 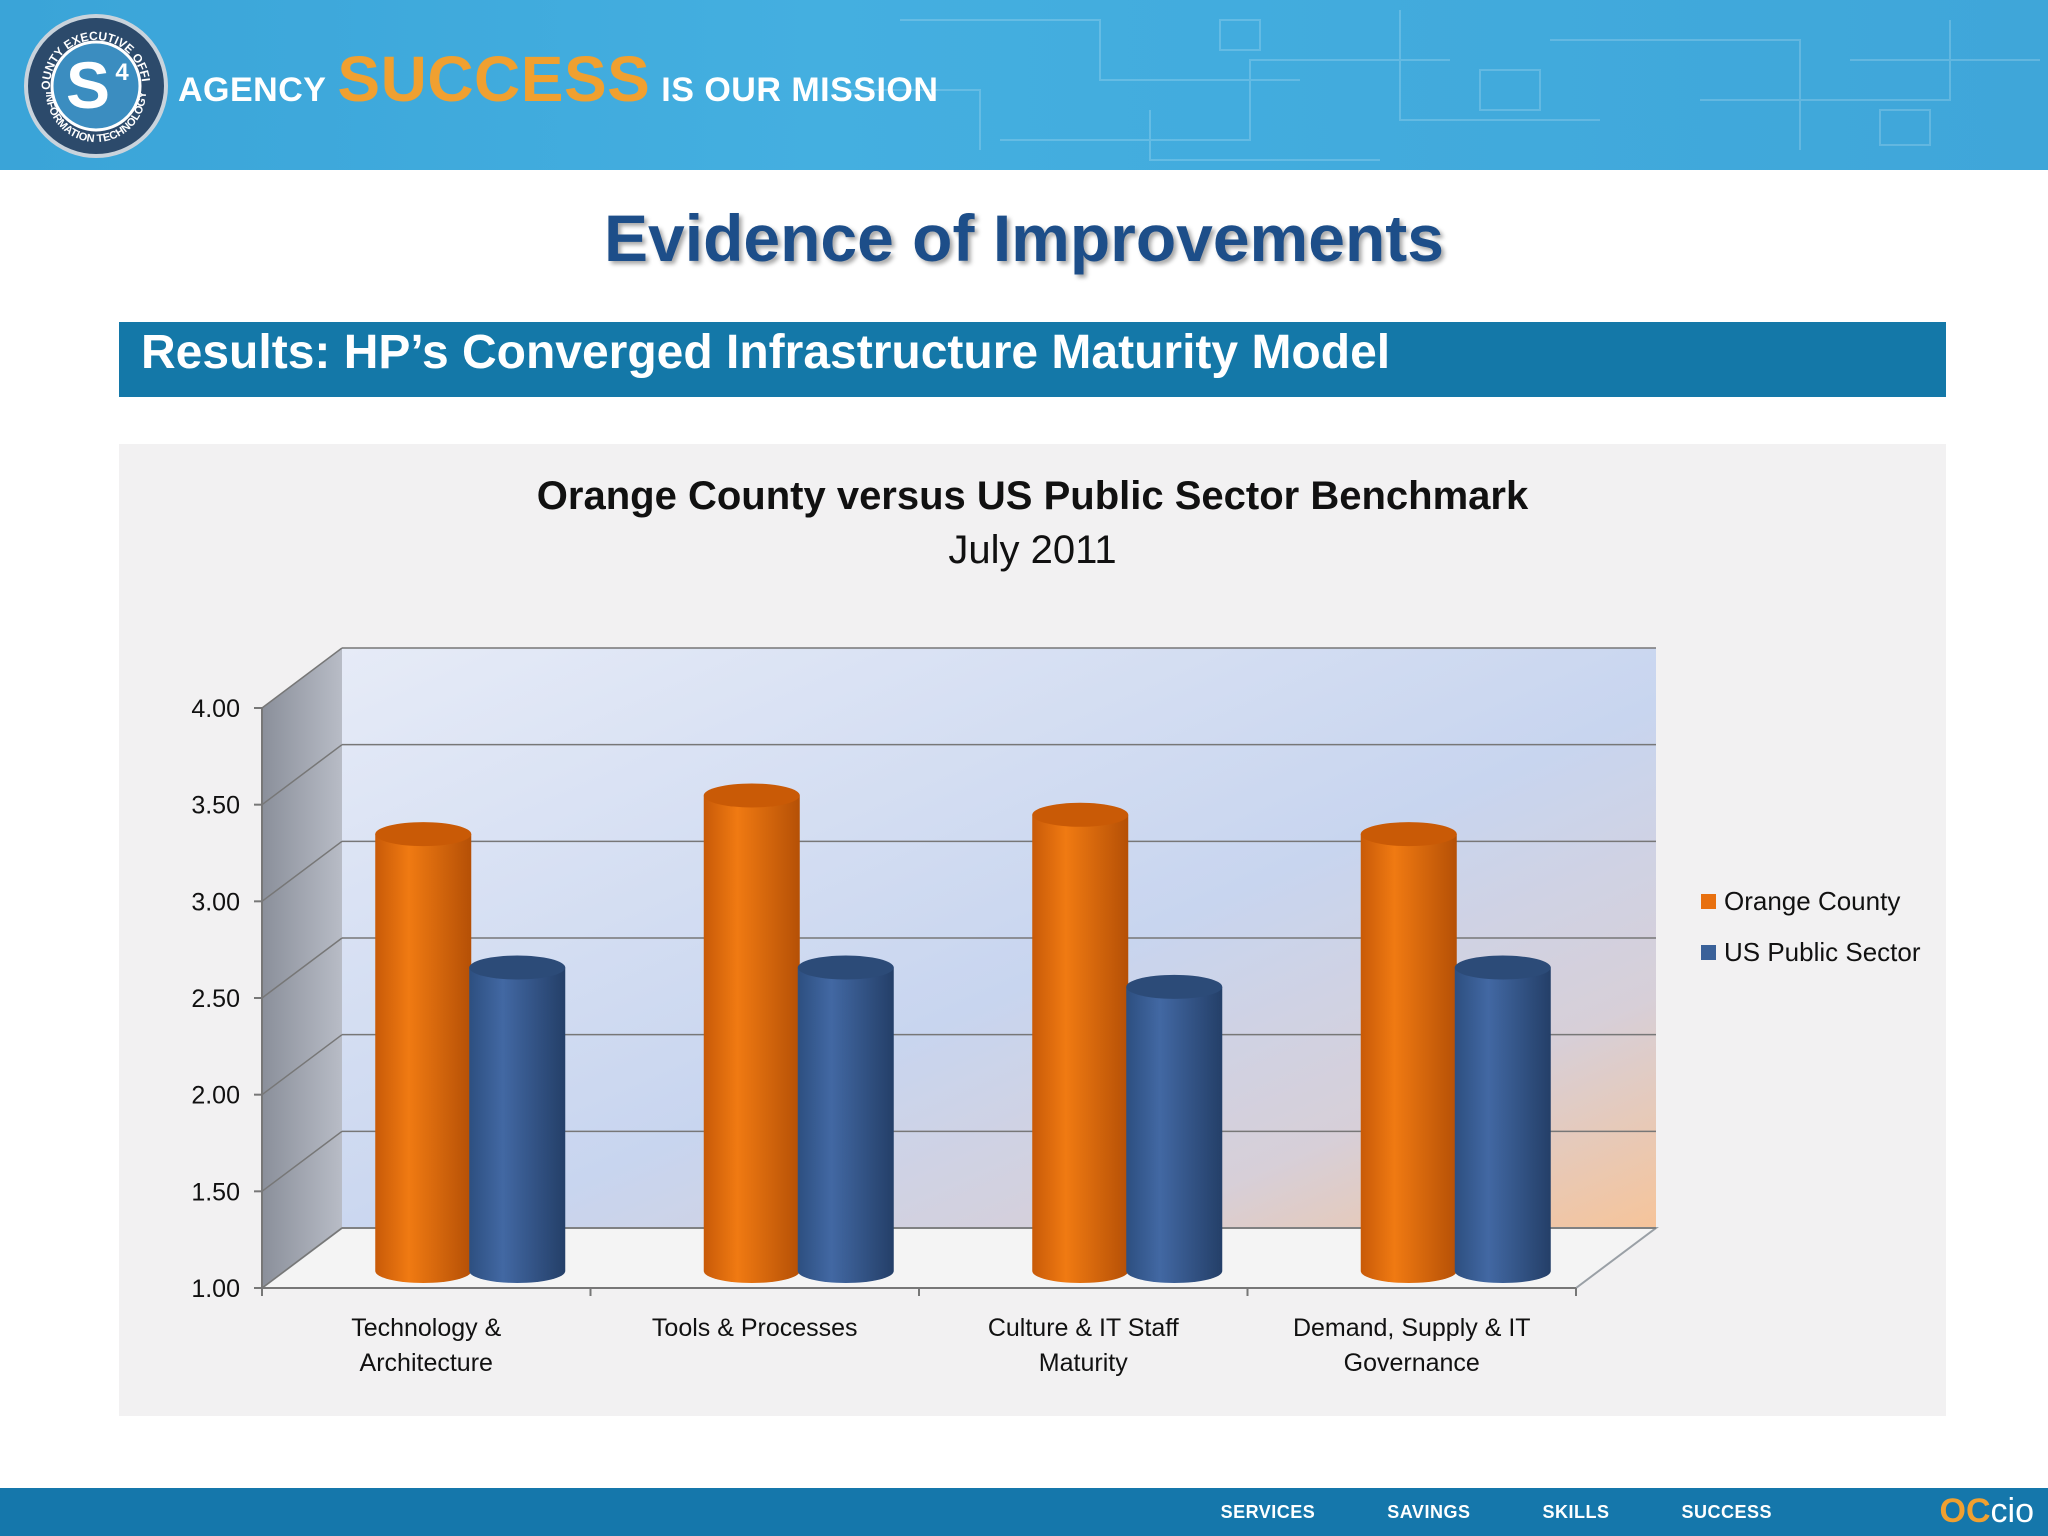 I want to click on banner-prefix: AGENCY, so click(x=252, y=90).